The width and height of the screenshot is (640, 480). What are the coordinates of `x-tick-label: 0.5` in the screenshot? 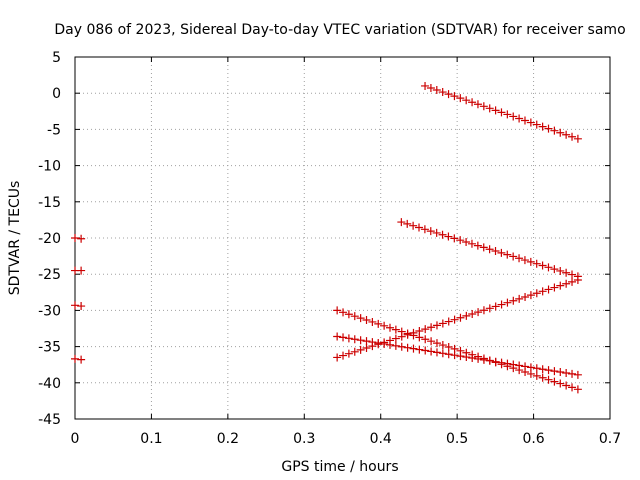 It's located at (457, 439).